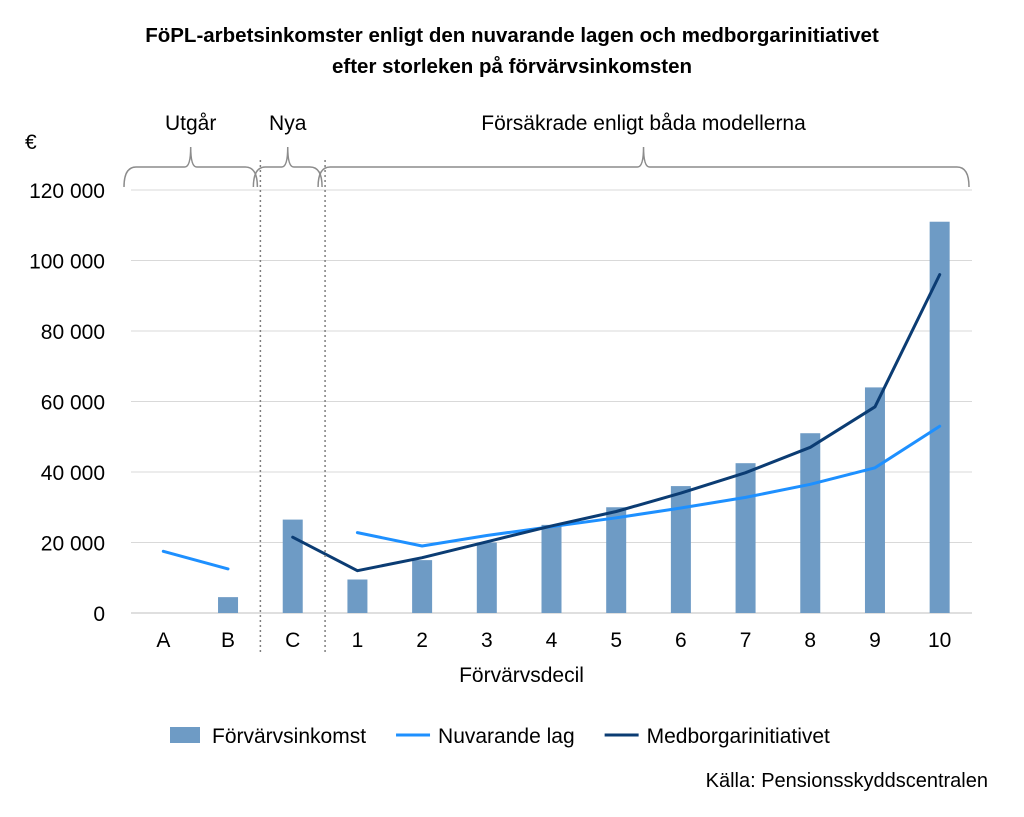 The height and width of the screenshot is (817, 1024). Describe the element at coordinates (810, 640) in the screenshot. I see `x-tick-label: 8` at that location.